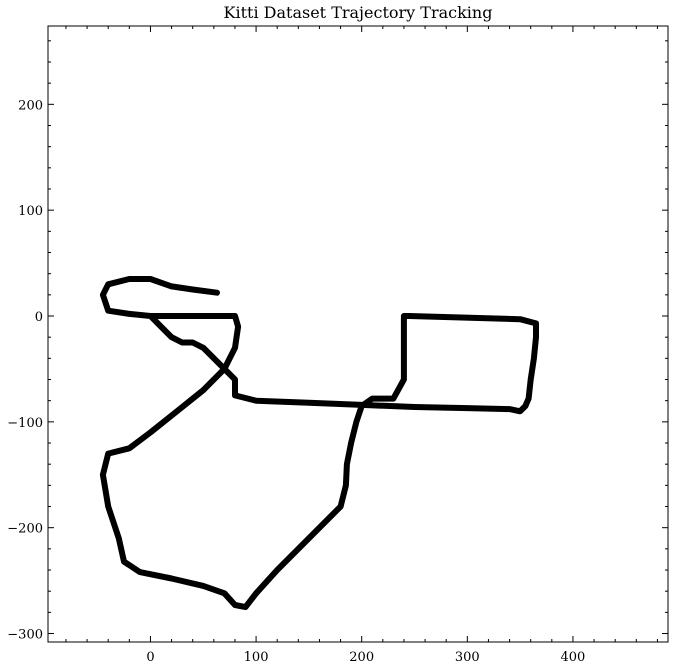 Image resolution: width=673 pixels, height=666 pixels. What do you see at coordinates (573, 657) in the screenshot?
I see `x-tick-label: 400` at bounding box center [573, 657].